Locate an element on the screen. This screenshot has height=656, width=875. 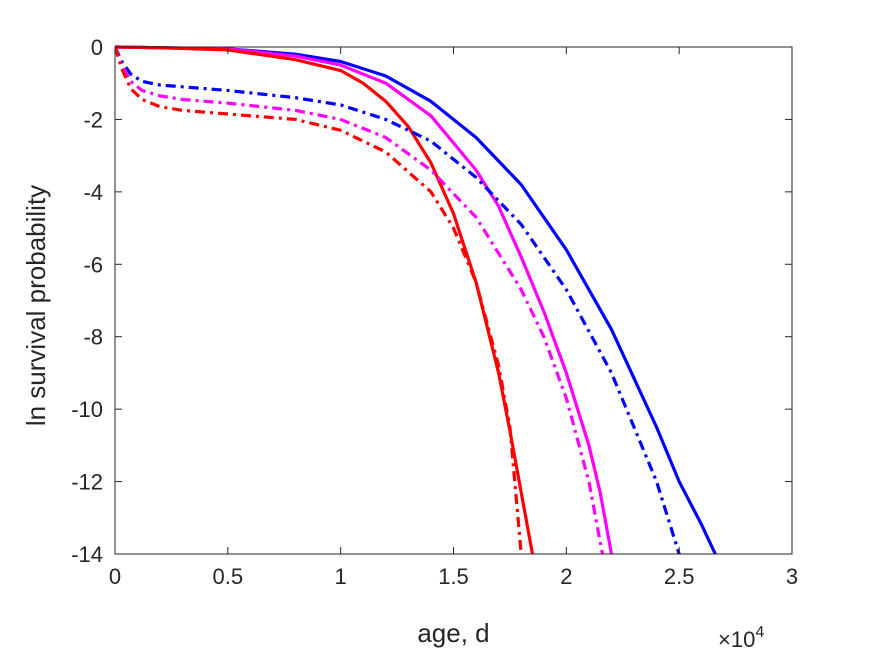
y-tick-label: -6 is located at coordinates (93, 264).